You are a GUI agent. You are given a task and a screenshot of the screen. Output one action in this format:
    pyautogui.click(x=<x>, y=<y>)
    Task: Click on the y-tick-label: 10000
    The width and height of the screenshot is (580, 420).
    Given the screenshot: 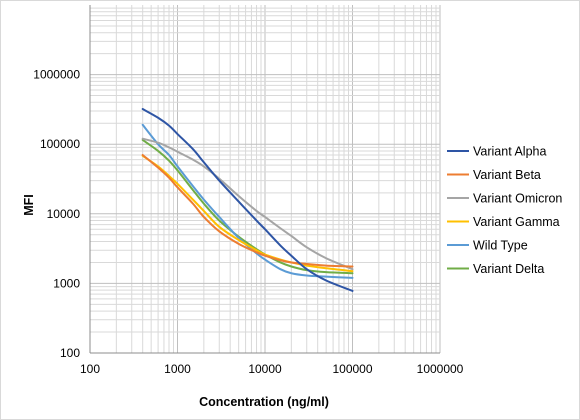 What is the action you would take?
    pyautogui.click(x=64, y=214)
    